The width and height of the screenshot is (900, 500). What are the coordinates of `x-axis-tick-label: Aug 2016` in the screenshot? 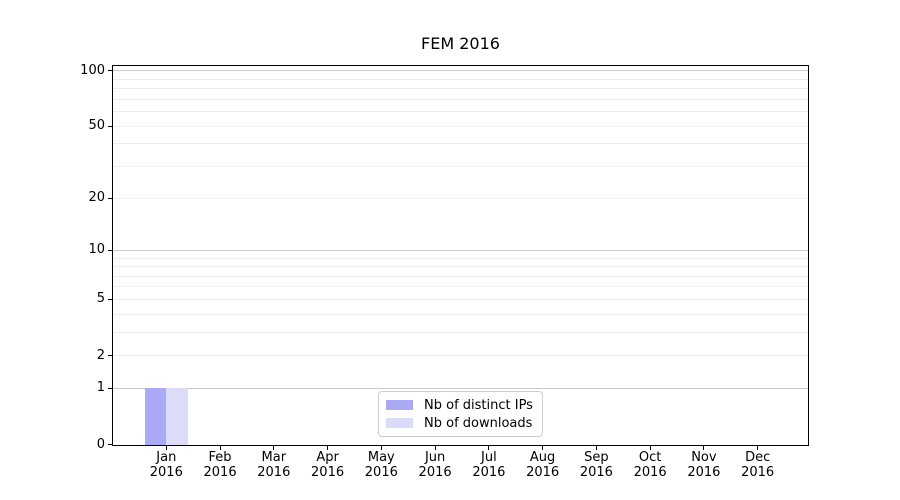 It's located at (543, 465).